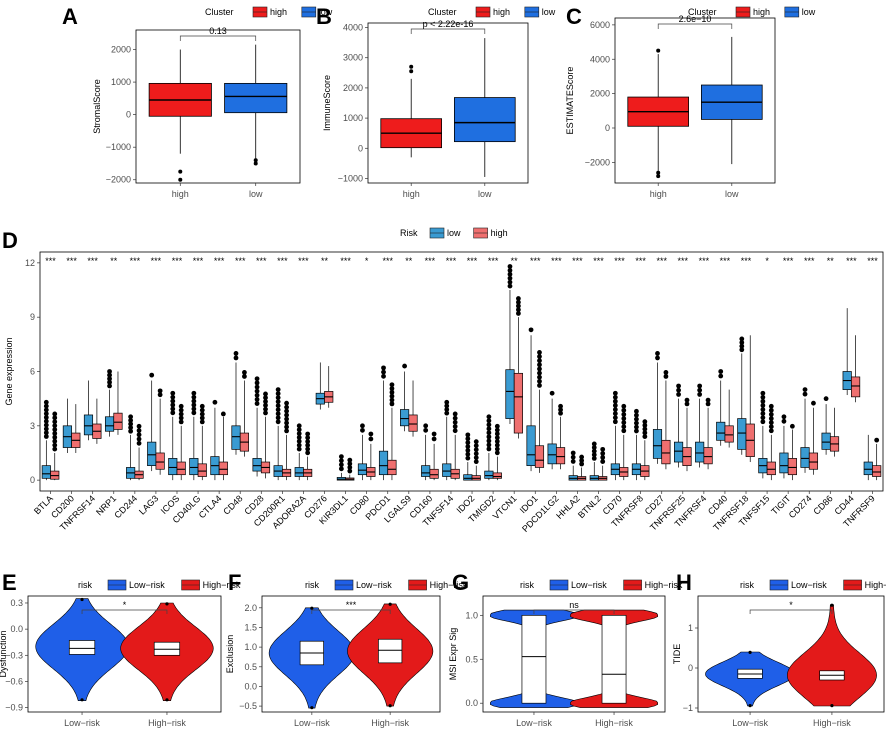  I want to click on box-low-TNFRSF4, so click(700, 452).